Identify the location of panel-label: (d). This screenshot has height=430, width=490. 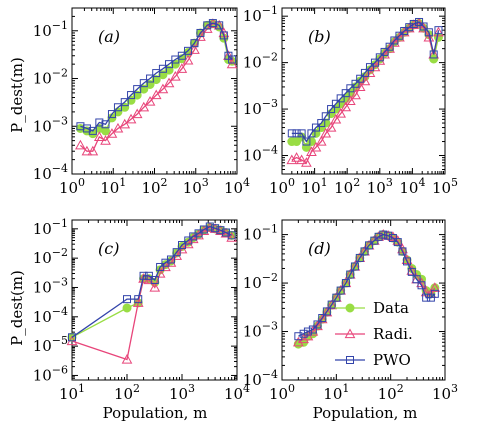
(319, 248).